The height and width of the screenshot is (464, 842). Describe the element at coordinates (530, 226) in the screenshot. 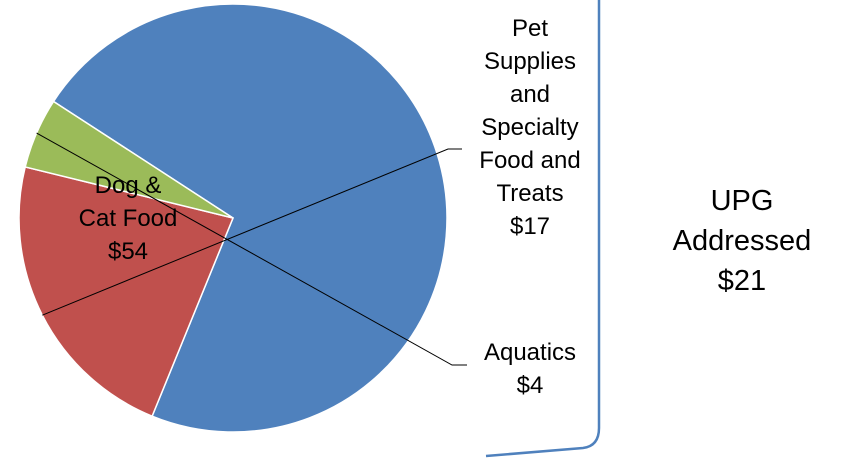

I see `slice-label-1-line-6: $17` at that location.